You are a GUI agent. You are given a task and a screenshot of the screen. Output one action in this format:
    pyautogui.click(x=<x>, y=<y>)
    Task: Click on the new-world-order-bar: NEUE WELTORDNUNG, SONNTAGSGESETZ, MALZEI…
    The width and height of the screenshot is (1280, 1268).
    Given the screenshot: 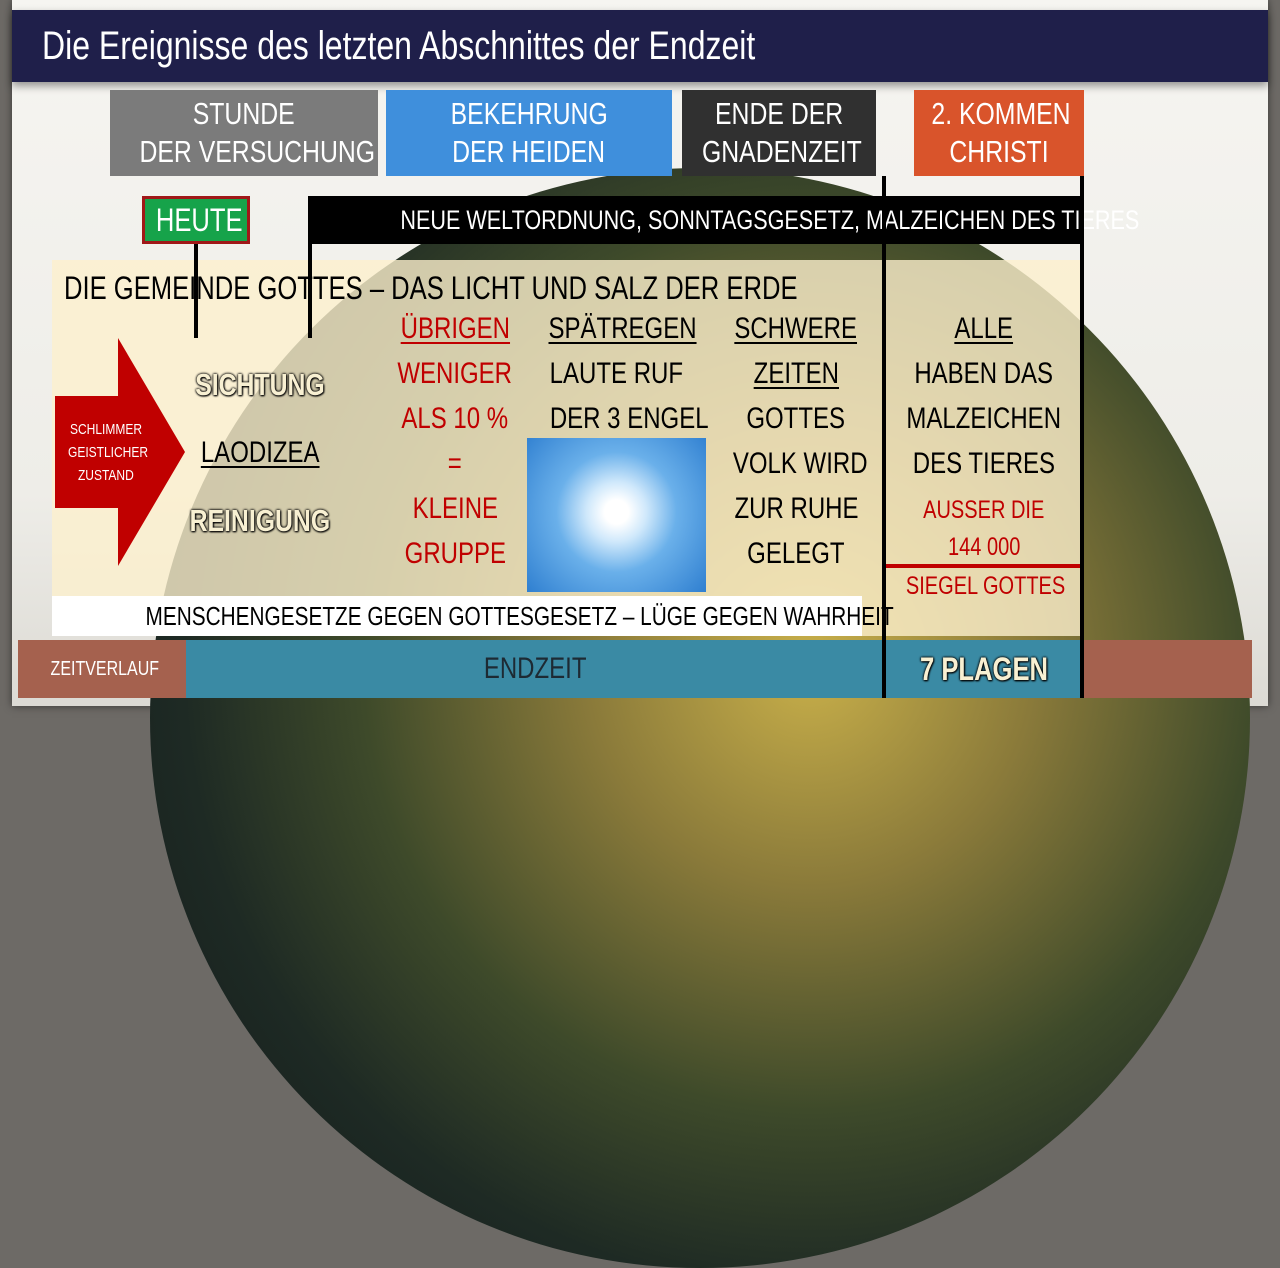 What is the action you would take?
    pyautogui.click(x=723, y=220)
    